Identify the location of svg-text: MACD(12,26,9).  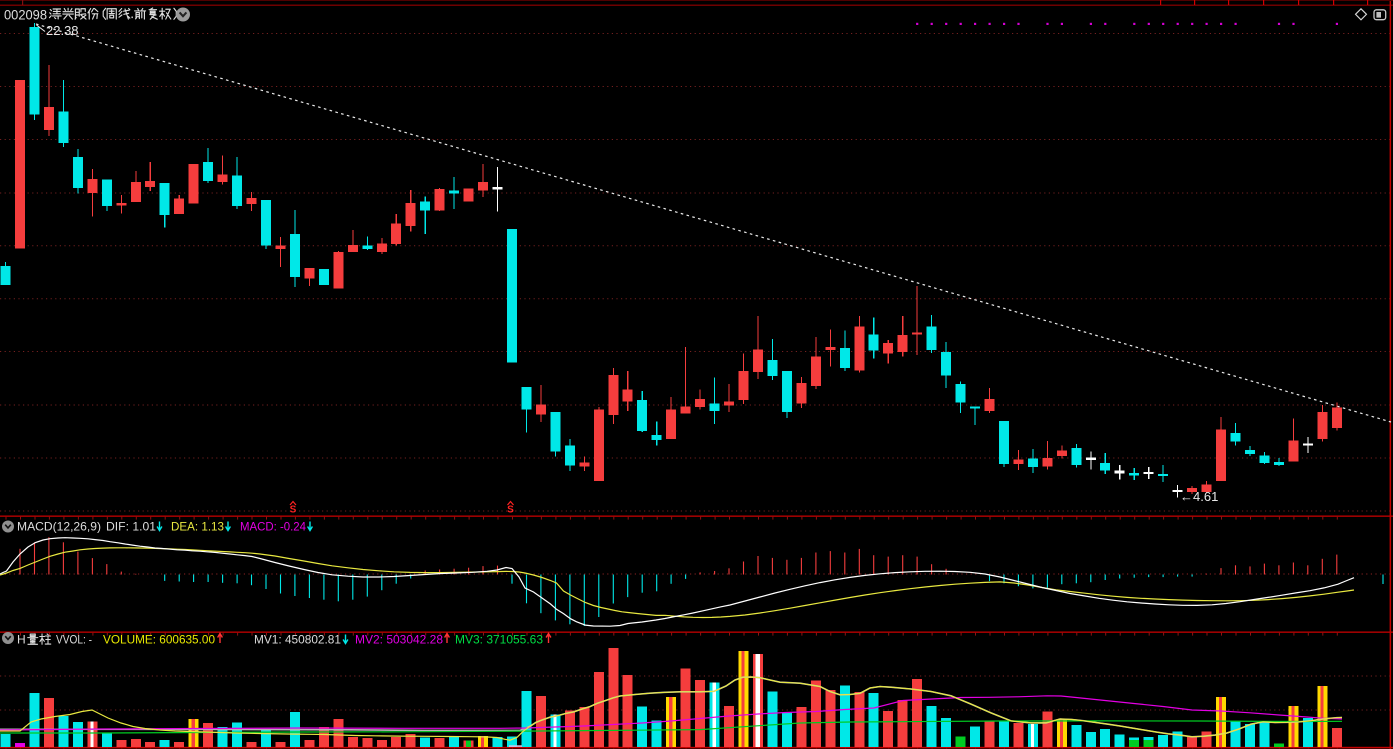
(59, 527).